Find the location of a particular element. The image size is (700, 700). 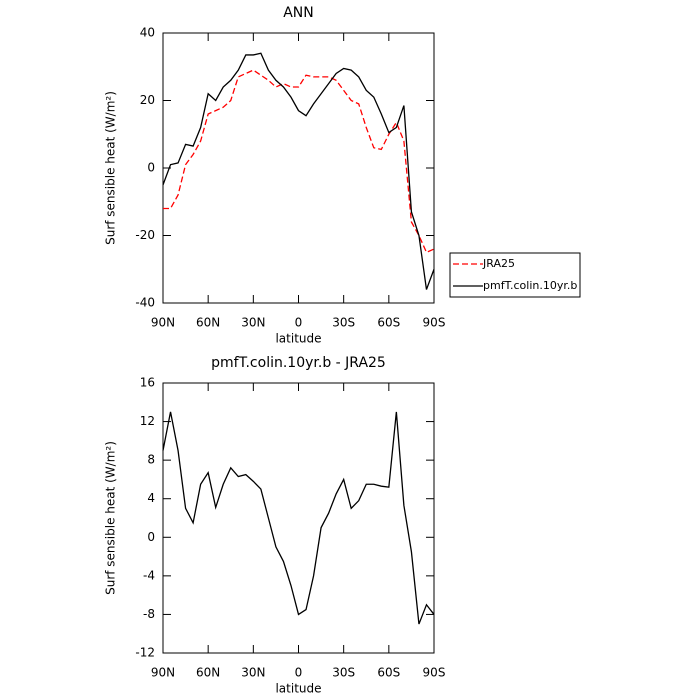

y-tick-label: -8 is located at coordinates (149, 614).